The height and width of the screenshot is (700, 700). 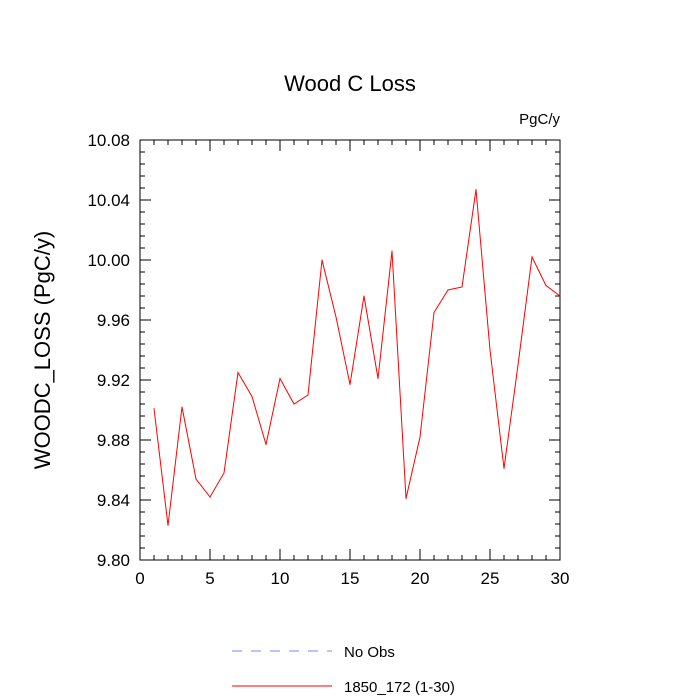 I want to click on y-tick-label: 9.92, so click(x=113, y=380).